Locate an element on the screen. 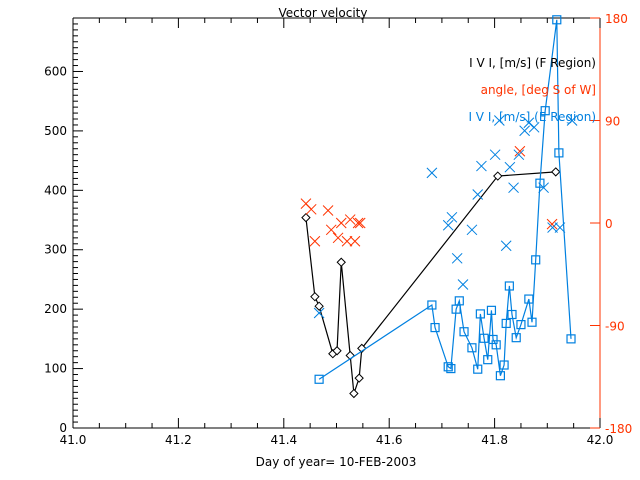  y2-tick-label: -90 is located at coordinates (615, 327).